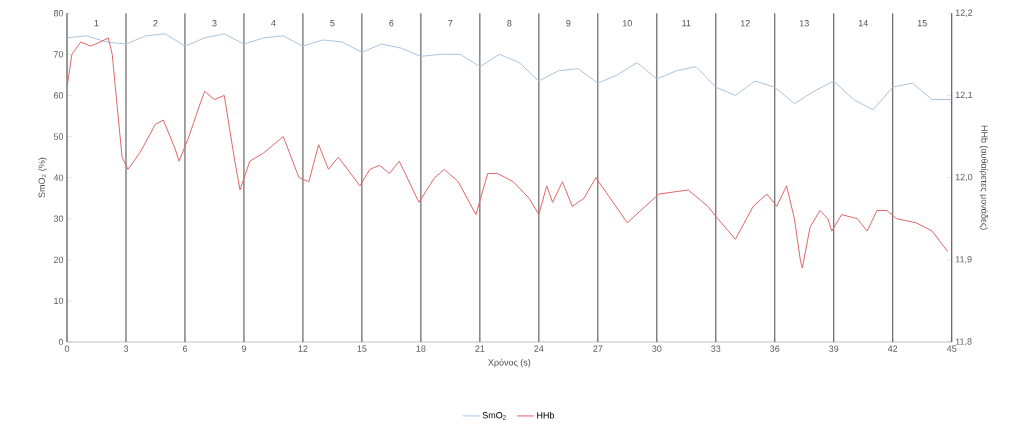 This screenshot has height=445, width=1035. I want to click on y-axis-title: SmO$_{2}$ (%), so click(42, 177).